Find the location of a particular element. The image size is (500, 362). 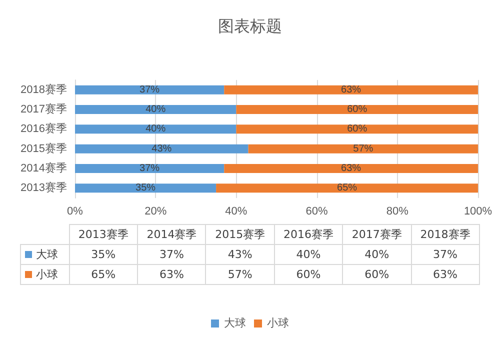

legend-label: 大球 is located at coordinates (45, 254).